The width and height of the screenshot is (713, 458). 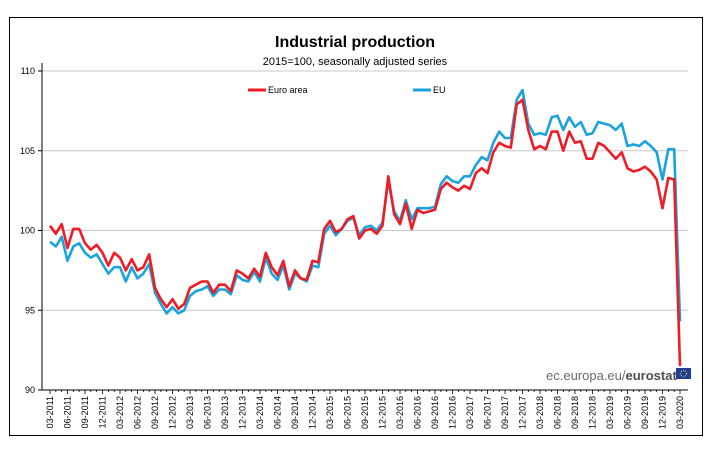 What do you see at coordinates (652, 375) in the screenshot?
I see `source-brand: eurostat` at bounding box center [652, 375].